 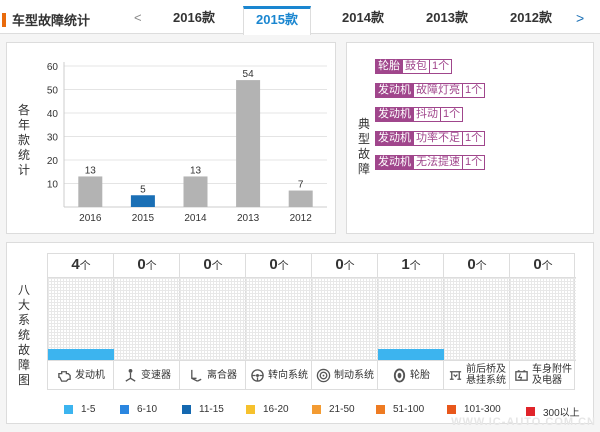 What do you see at coordinates (53, 185) in the screenshot?
I see `y-tick-label: 10` at bounding box center [53, 185].